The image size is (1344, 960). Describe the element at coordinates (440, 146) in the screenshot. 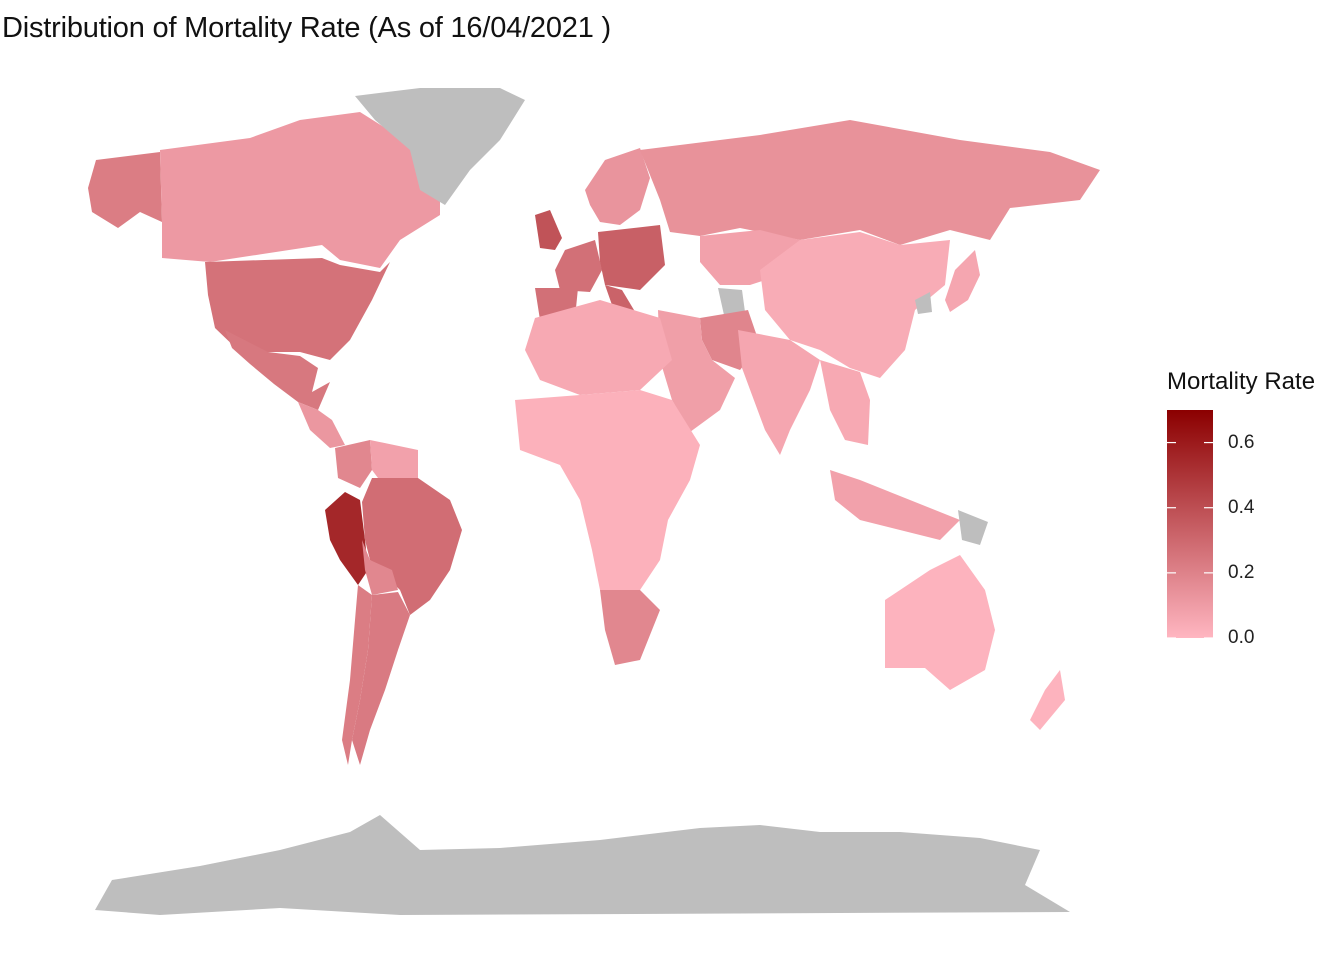

I see `region-greenland` at that location.